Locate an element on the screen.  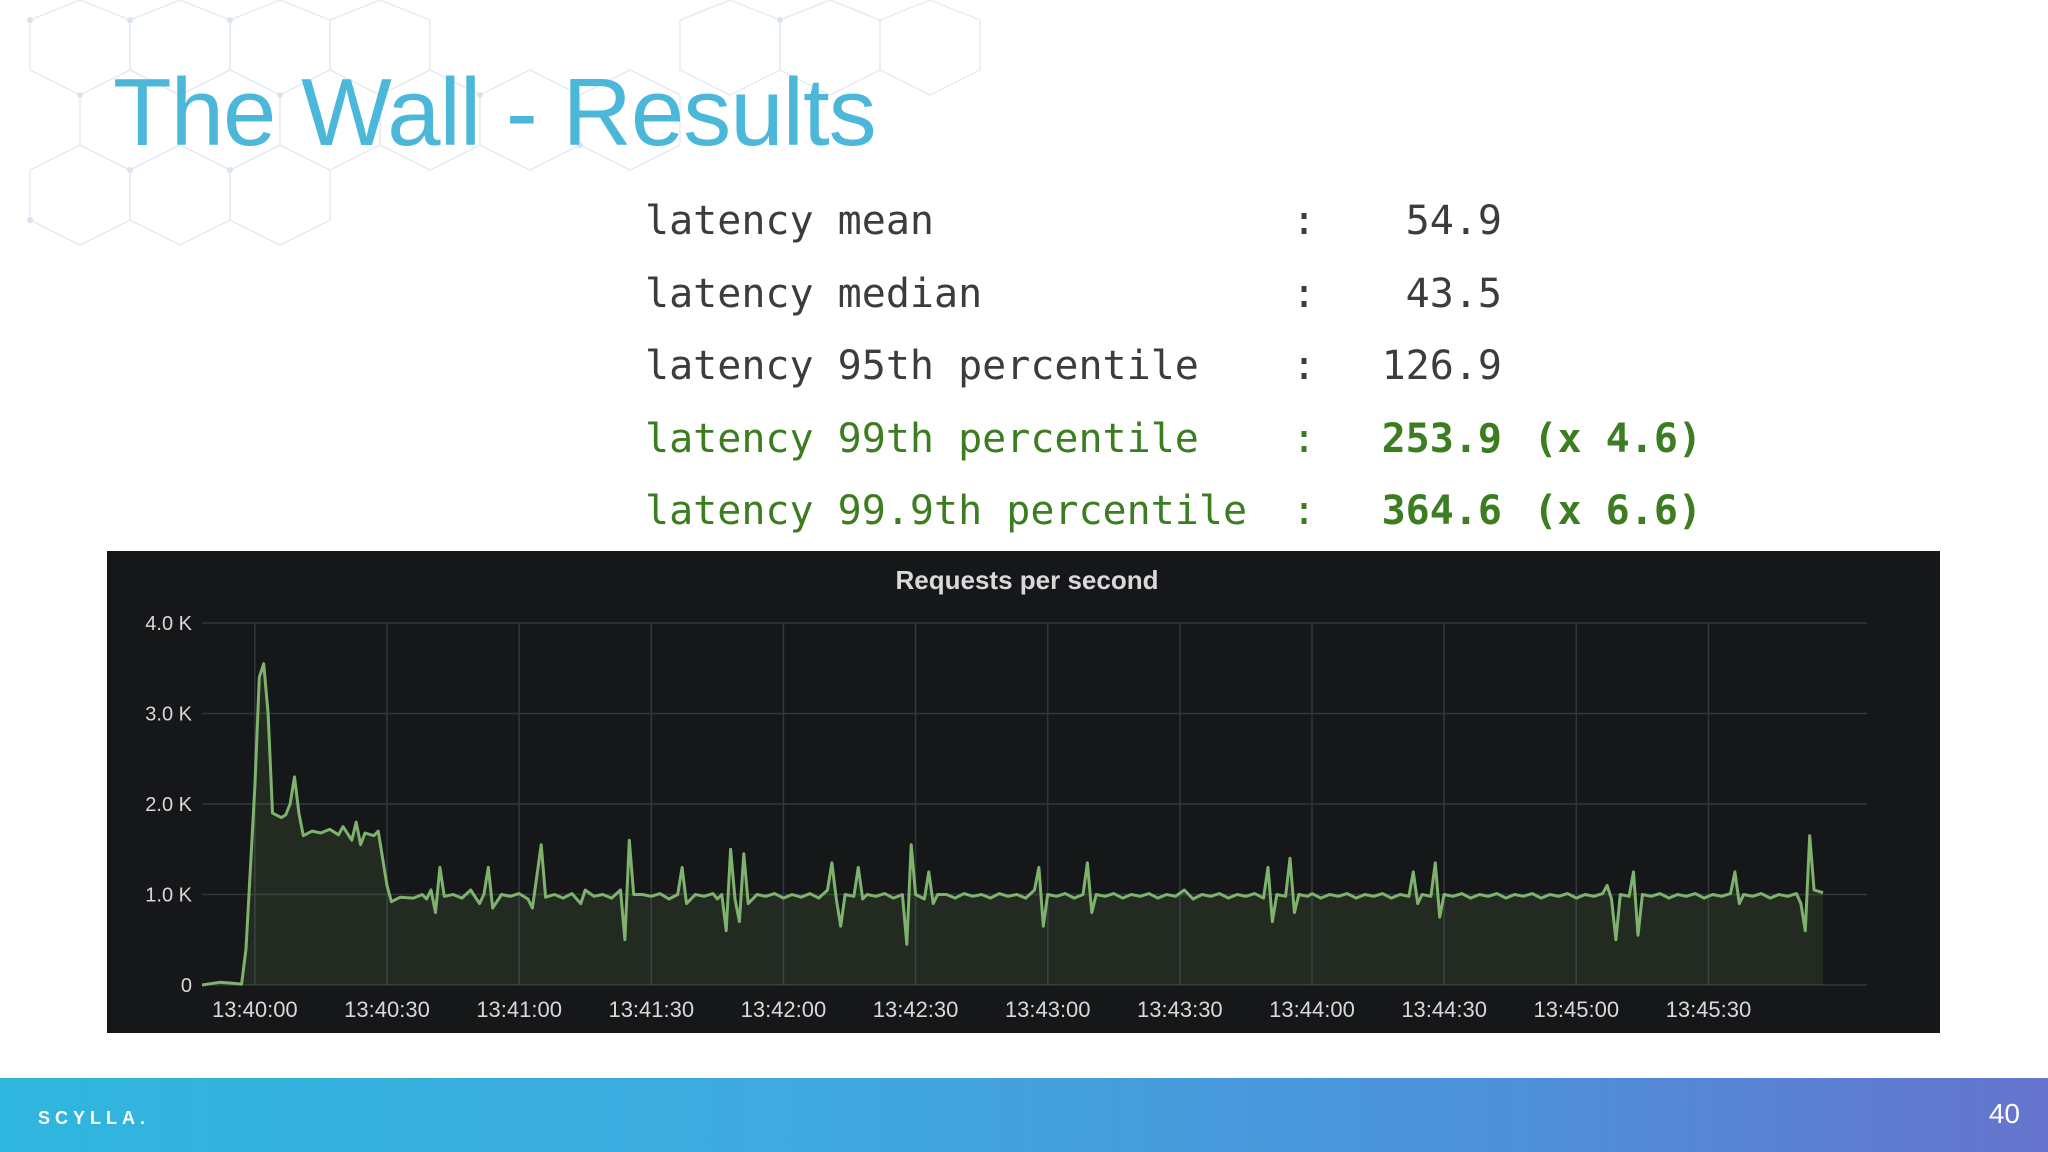
x-tick-label: 13:45:30 is located at coordinates (1709, 1009).